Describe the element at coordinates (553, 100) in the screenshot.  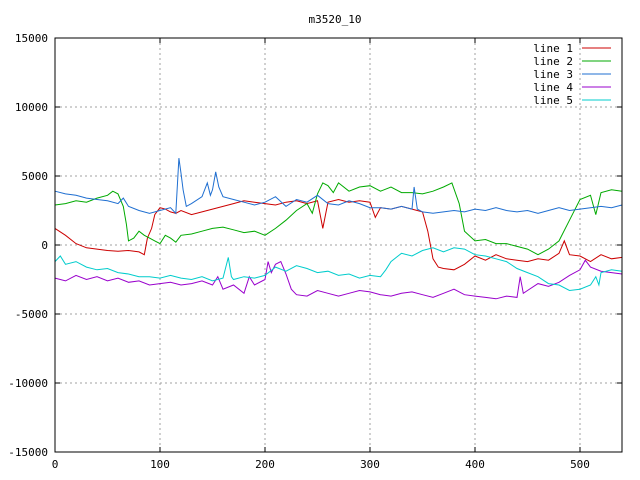
I see `legend-label: line 5` at that location.